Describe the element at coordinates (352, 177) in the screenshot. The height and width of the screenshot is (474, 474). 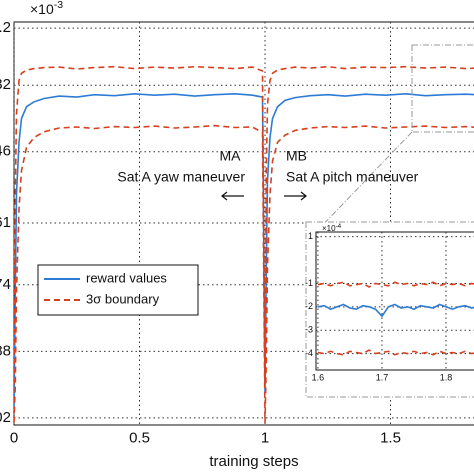
I see `annotation: Sat A pitch maneuver` at that location.